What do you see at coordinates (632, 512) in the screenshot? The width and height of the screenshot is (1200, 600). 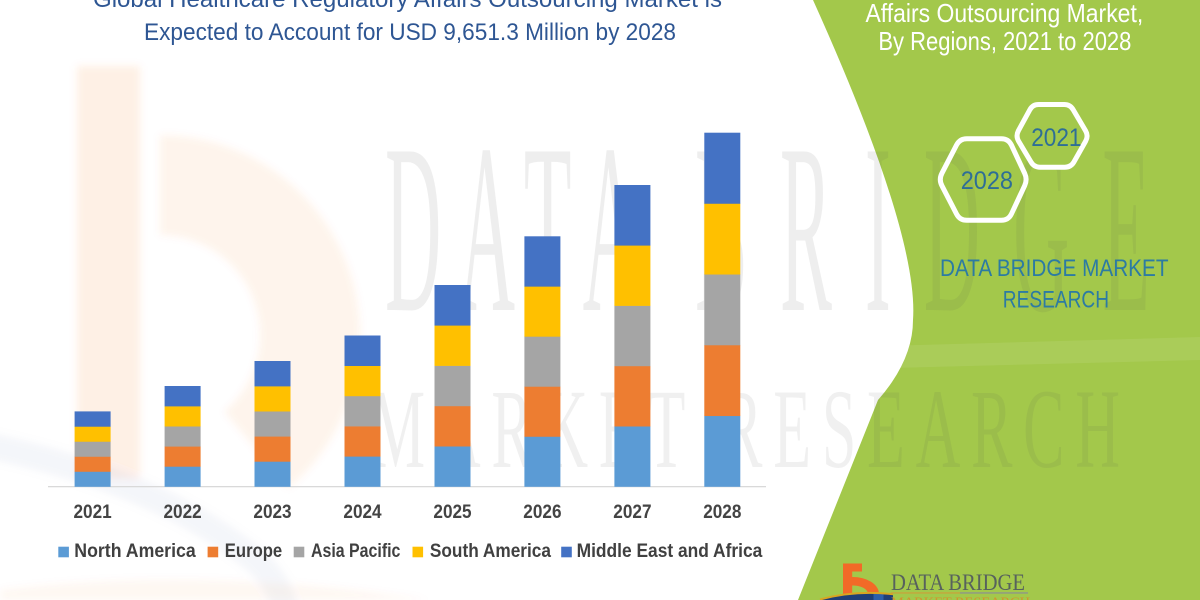 I see `svg-text: 2027` at bounding box center [632, 512].